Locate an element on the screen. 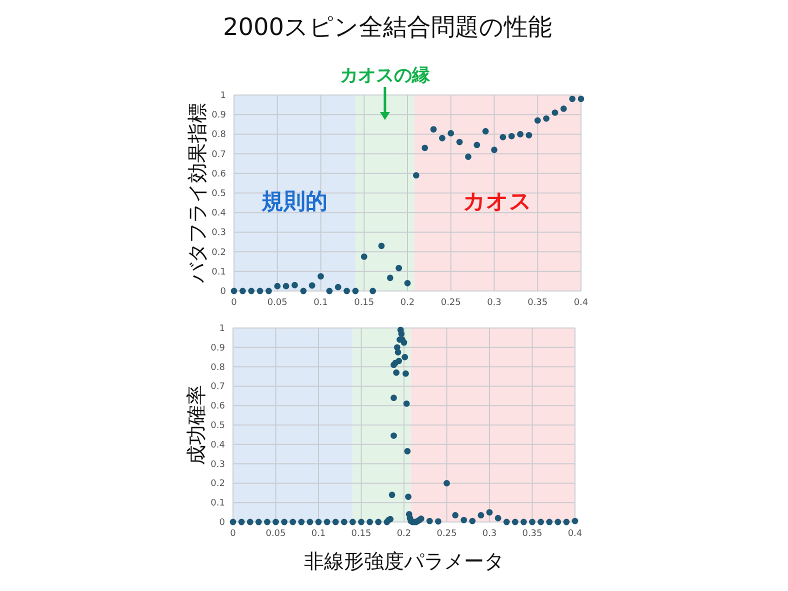  y-axis-title: バタフライ効果指標 is located at coordinates (197, 193).